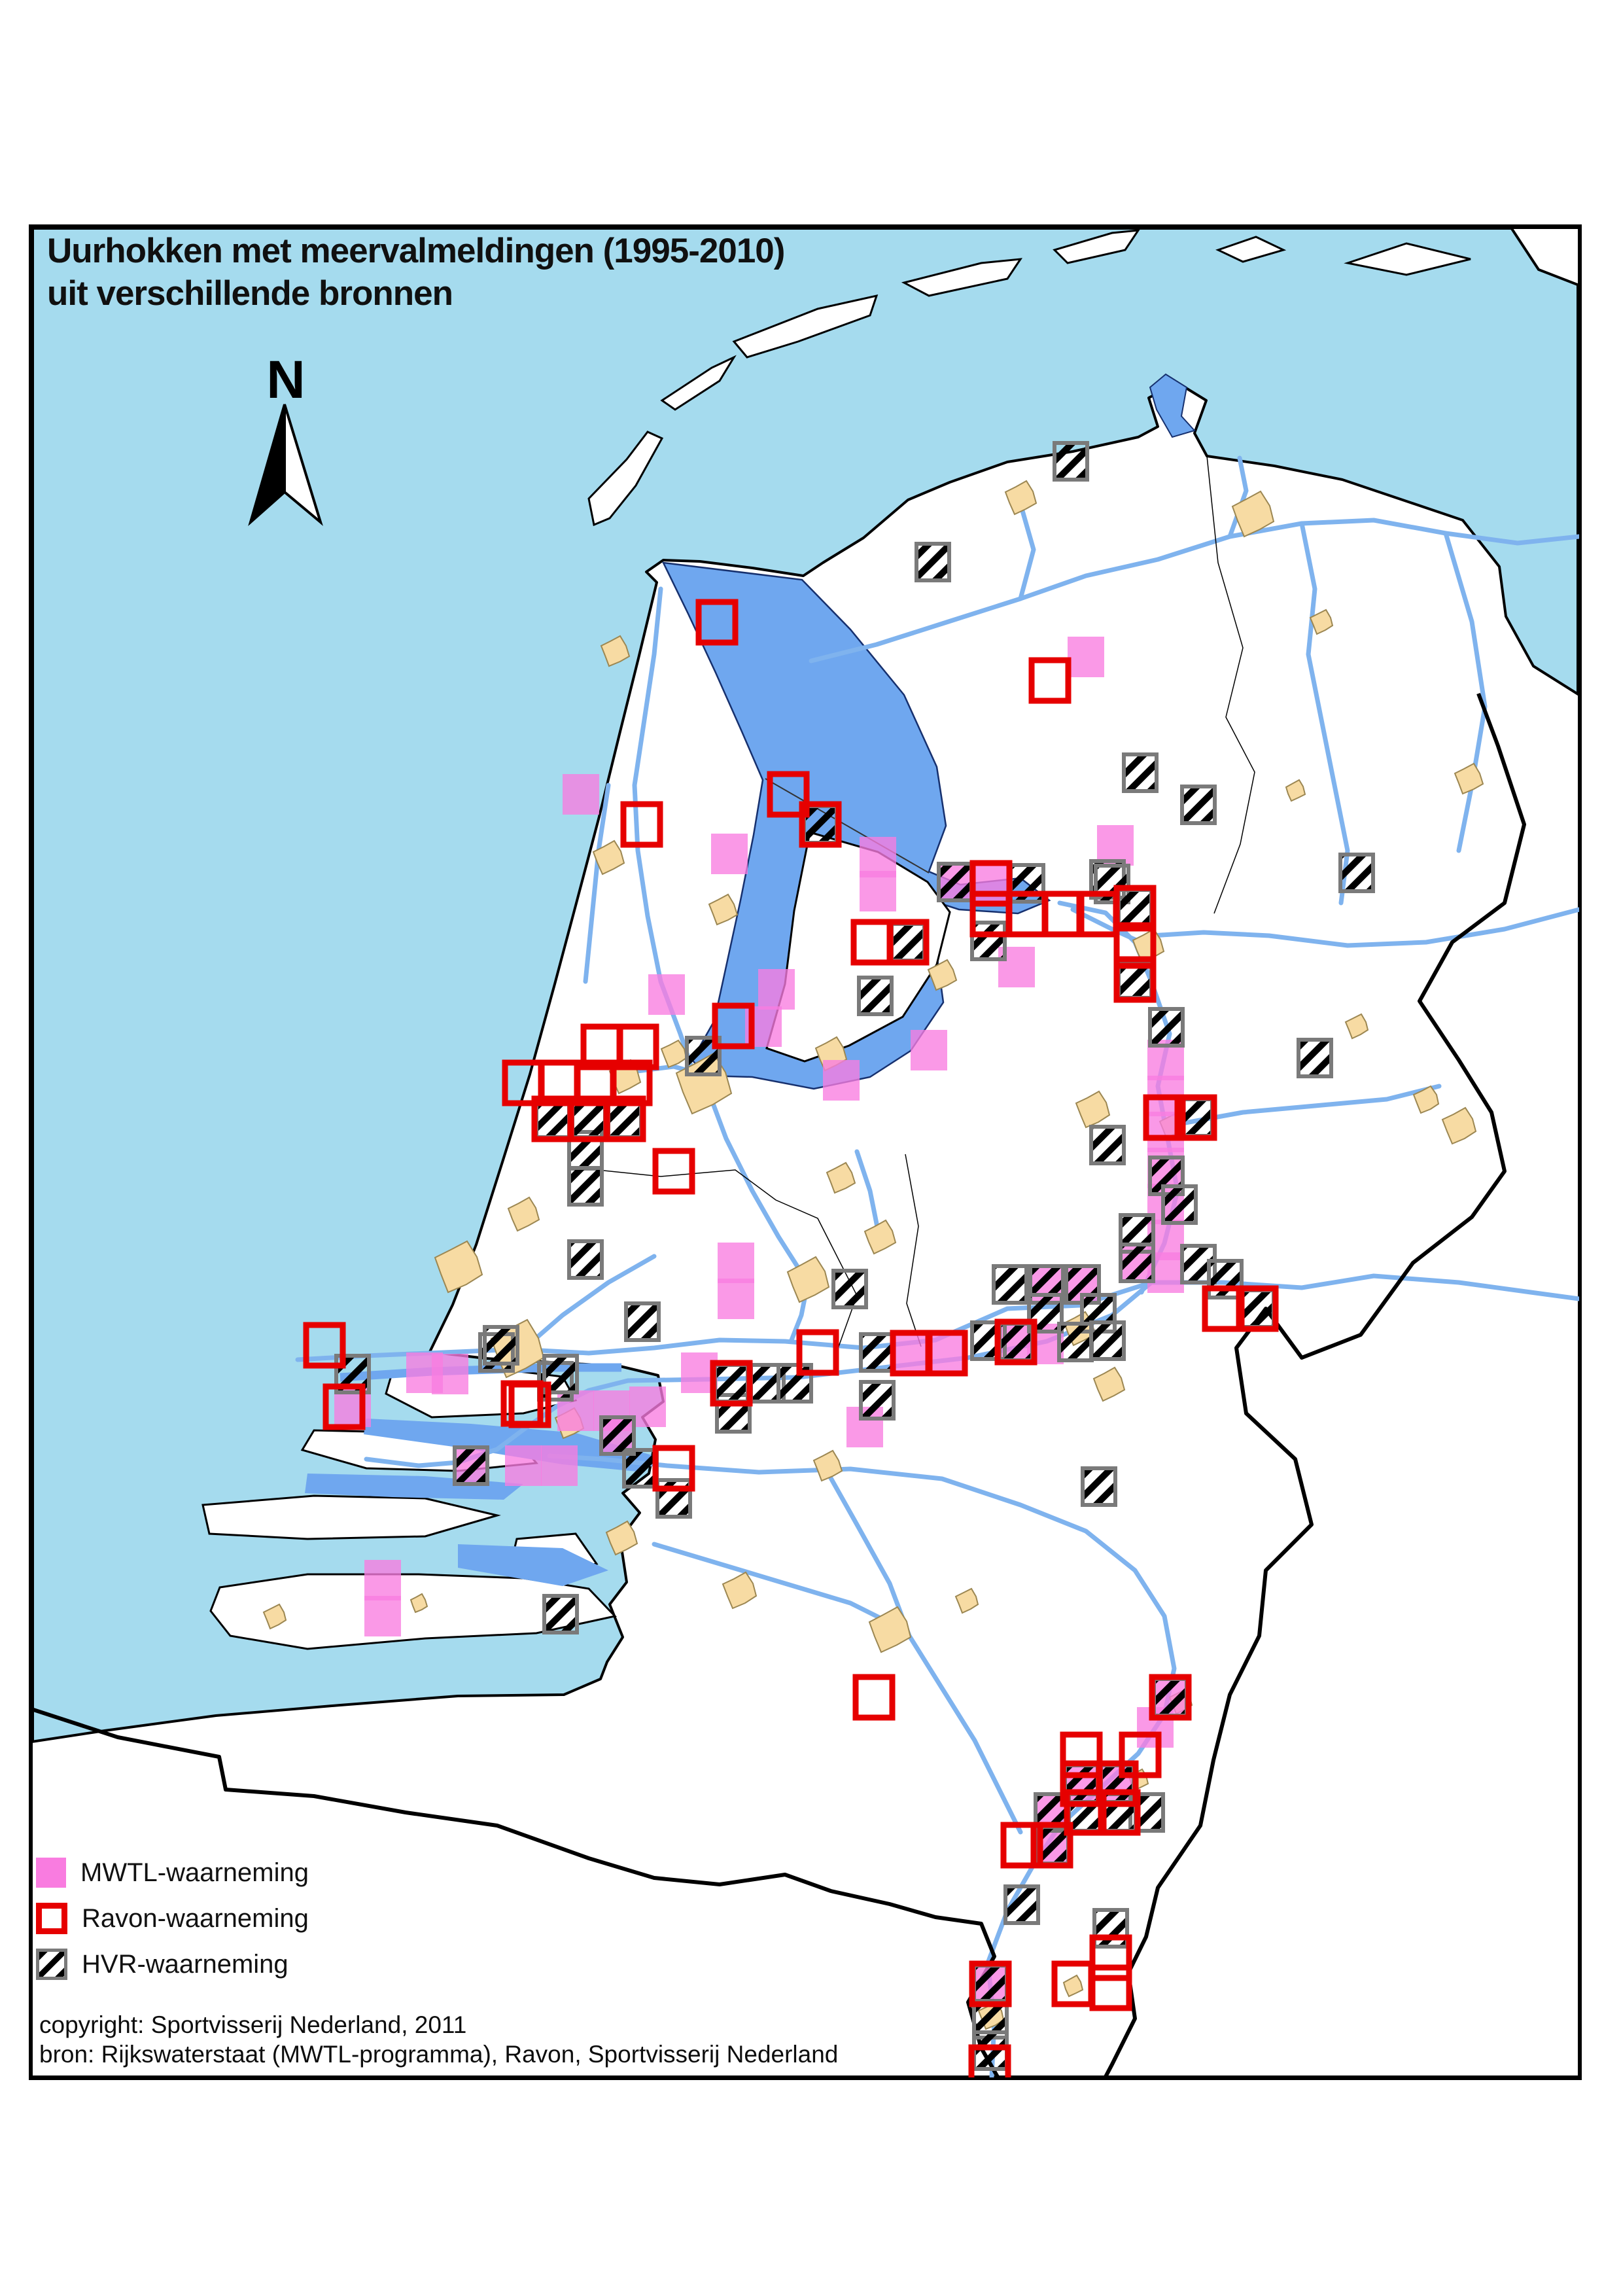  What do you see at coordinates (1543, 257) in the screenshot?
I see `german-coast-corner` at bounding box center [1543, 257].